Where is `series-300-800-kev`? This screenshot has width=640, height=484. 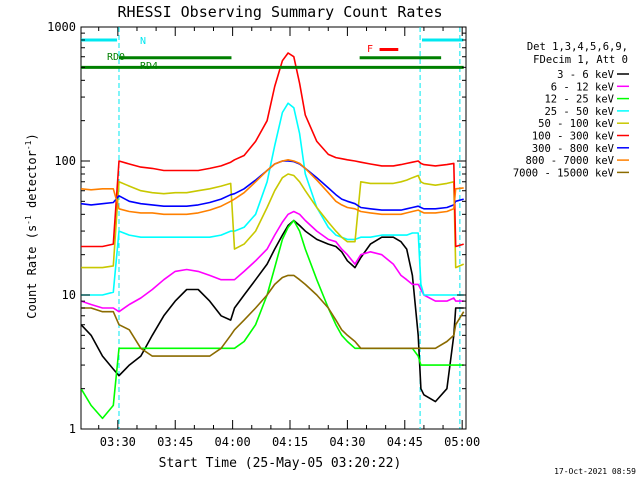
series-300-800-kev is located at coordinates (272, 185).